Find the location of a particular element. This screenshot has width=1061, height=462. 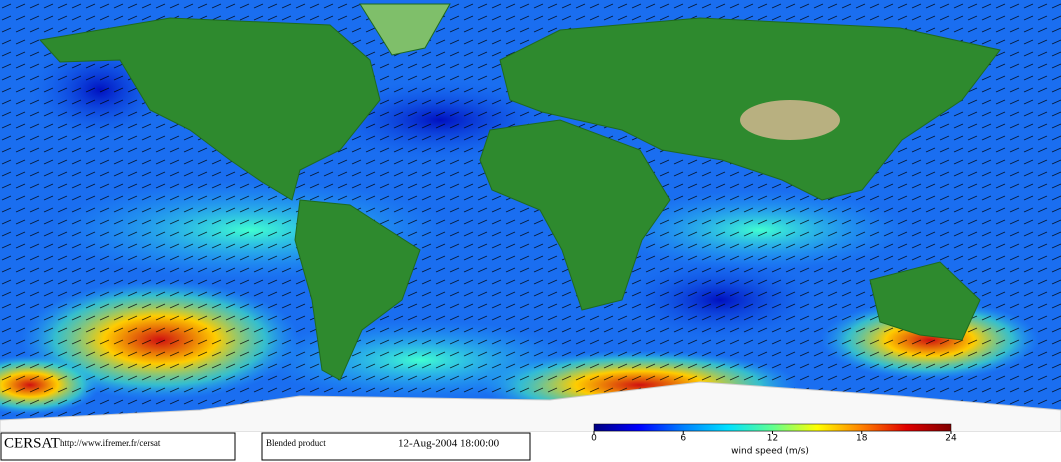

colorbar-tick-label: 0 is located at coordinates (594, 439).